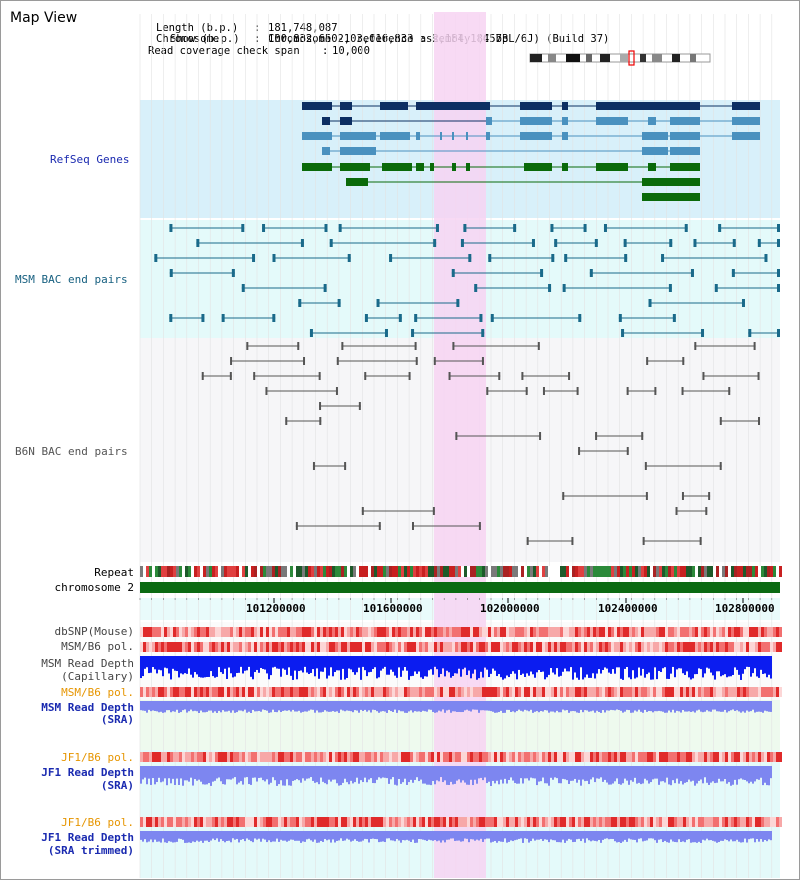 The width and height of the screenshot is (800, 880). I want to click on axis-tick-label: 102800000, so click(745, 608).